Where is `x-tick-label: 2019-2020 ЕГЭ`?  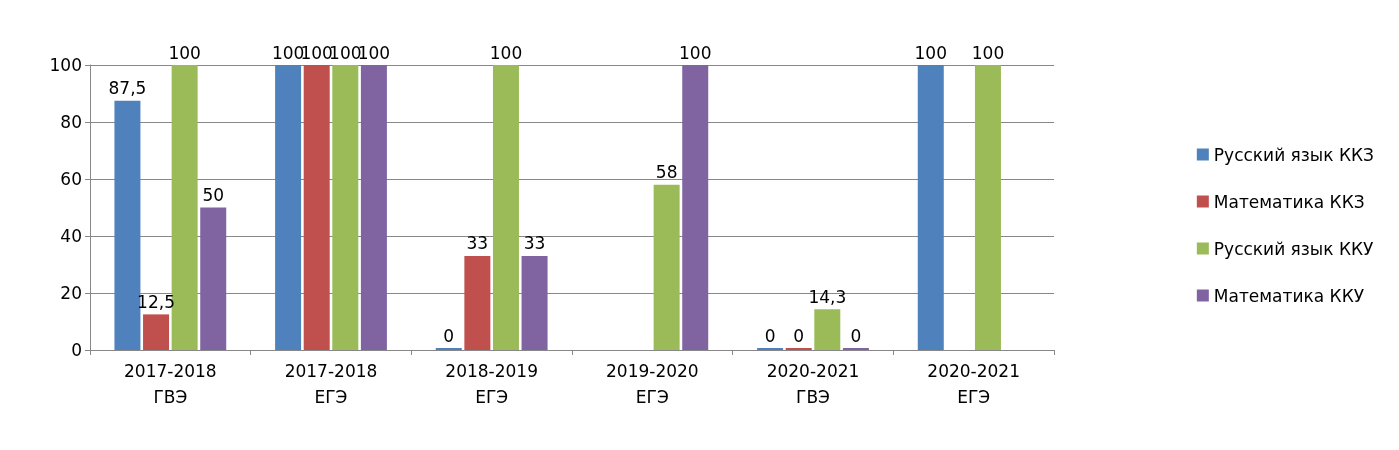
x-tick-label: 2019-2020 ЕГЭ is located at coordinates (652, 384).